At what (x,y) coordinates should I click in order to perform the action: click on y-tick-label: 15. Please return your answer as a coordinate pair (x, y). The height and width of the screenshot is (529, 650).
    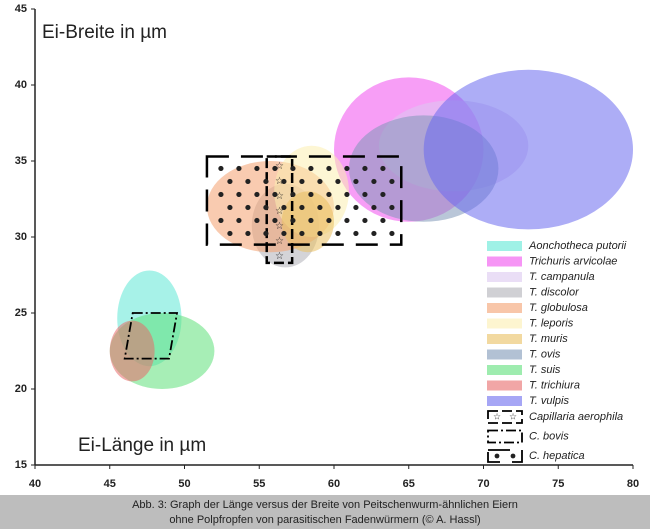
    Looking at the image, I should click on (21, 465).